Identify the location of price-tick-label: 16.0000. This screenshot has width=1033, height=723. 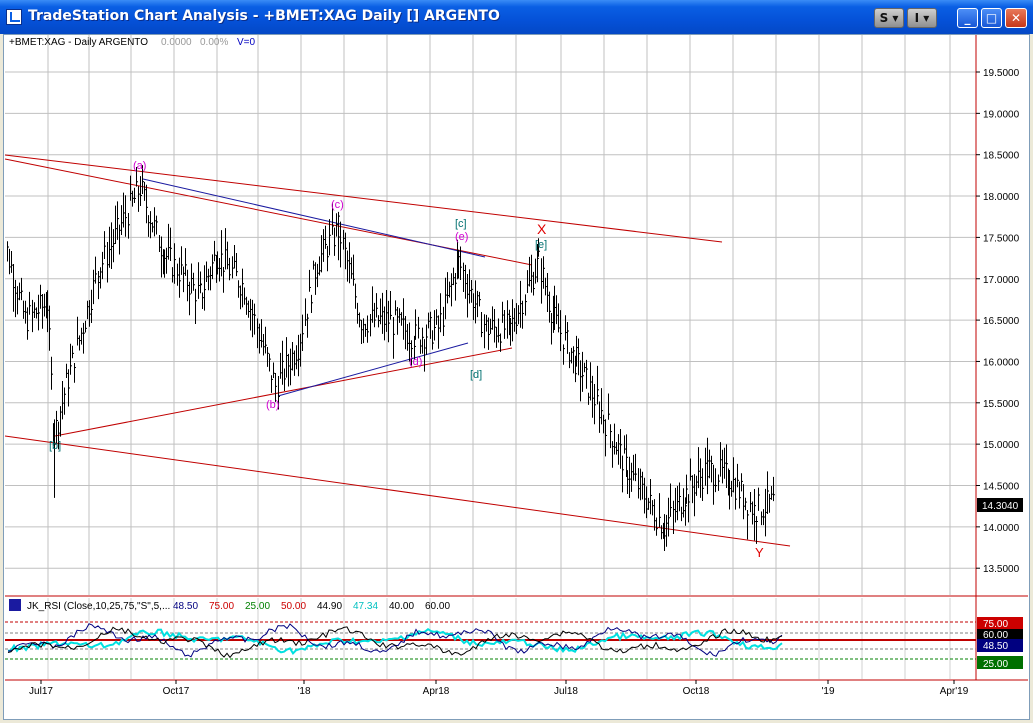
(1001, 362).